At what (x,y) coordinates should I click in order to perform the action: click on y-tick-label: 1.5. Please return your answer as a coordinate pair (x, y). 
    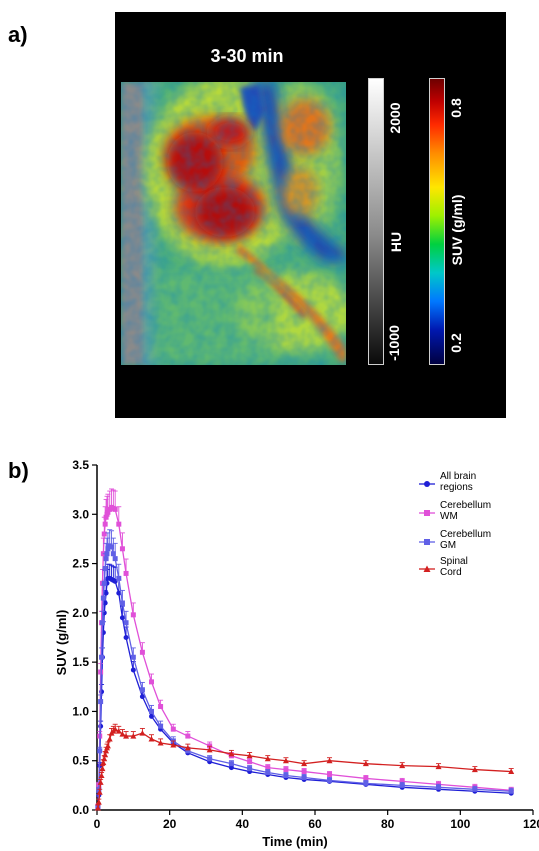
    Looking at the image, I should click on (80, 662).